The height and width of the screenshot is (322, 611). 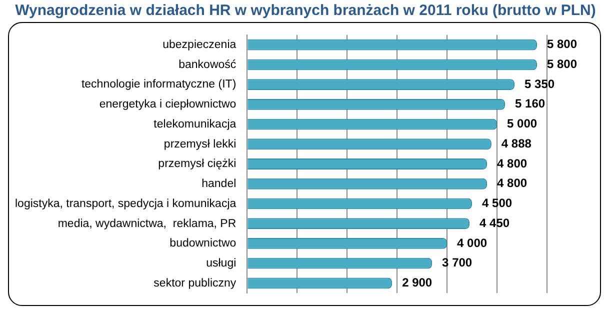 What do you see at coordinates (457, 263) in the screenshot?
I see `data-label: 3 700` at bounding box center [457, 263].